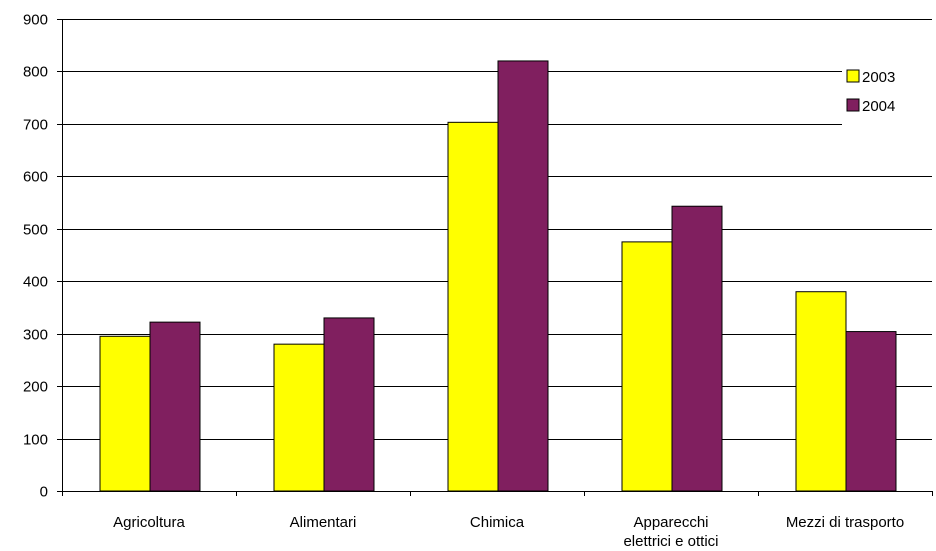  I want to click on legend-label-2003: 2003, so click(878, 77).